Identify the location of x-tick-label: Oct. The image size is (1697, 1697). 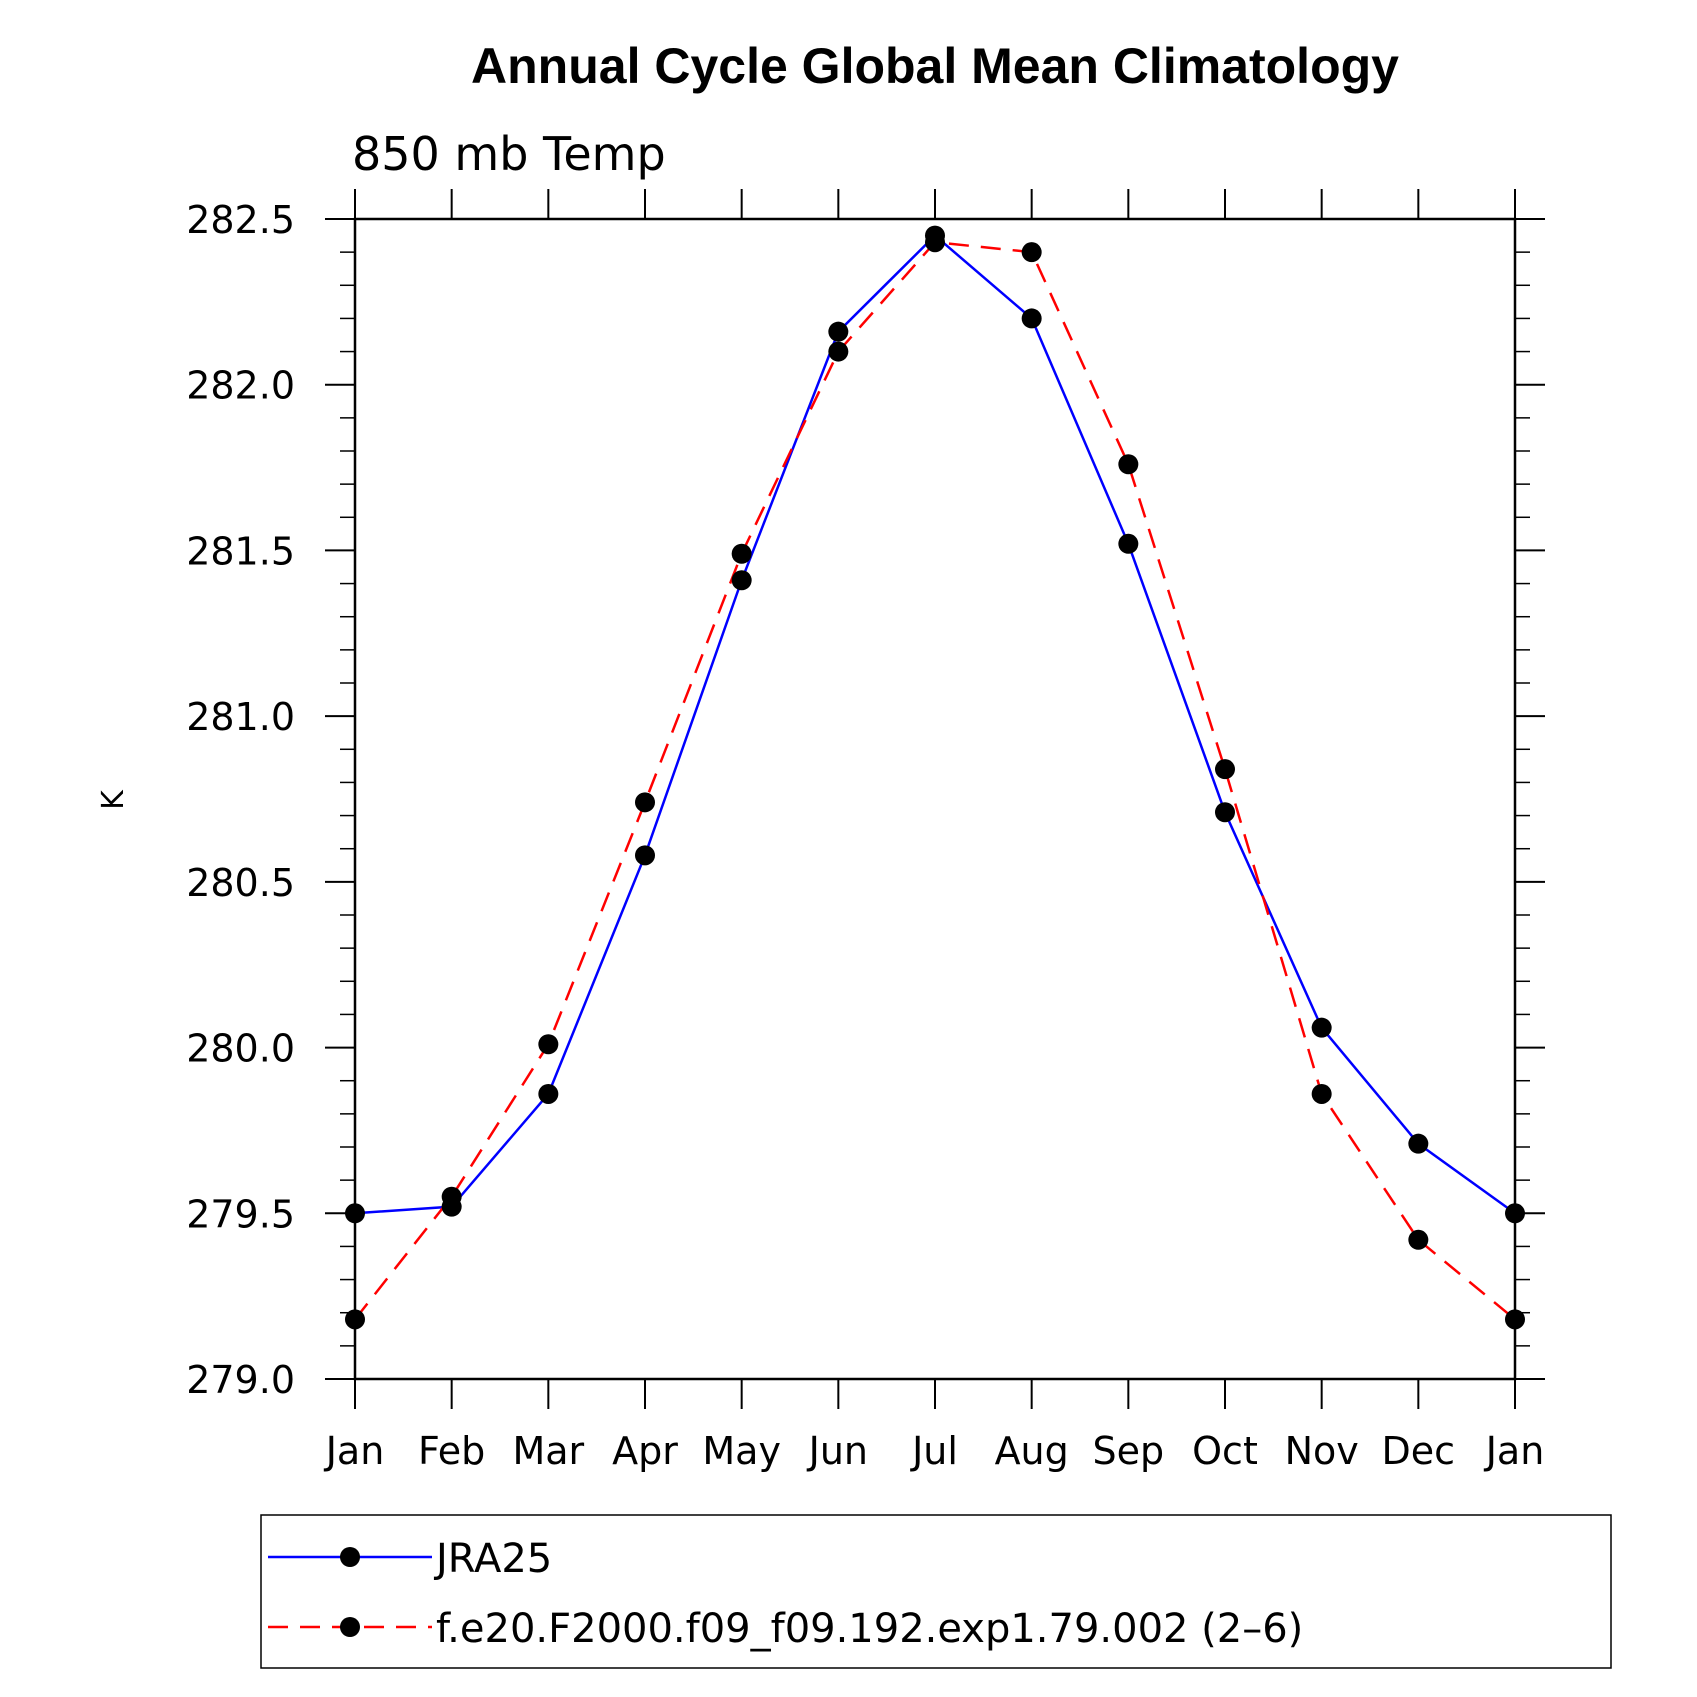
(1225, 1451).